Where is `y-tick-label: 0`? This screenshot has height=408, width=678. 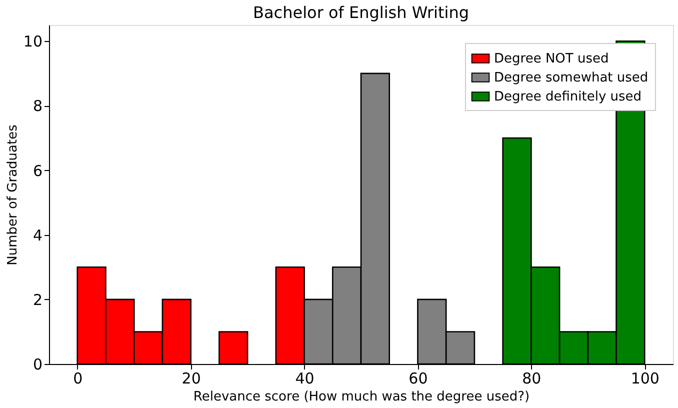
y-tick-label: 0 is located at coordinates (37, 365).